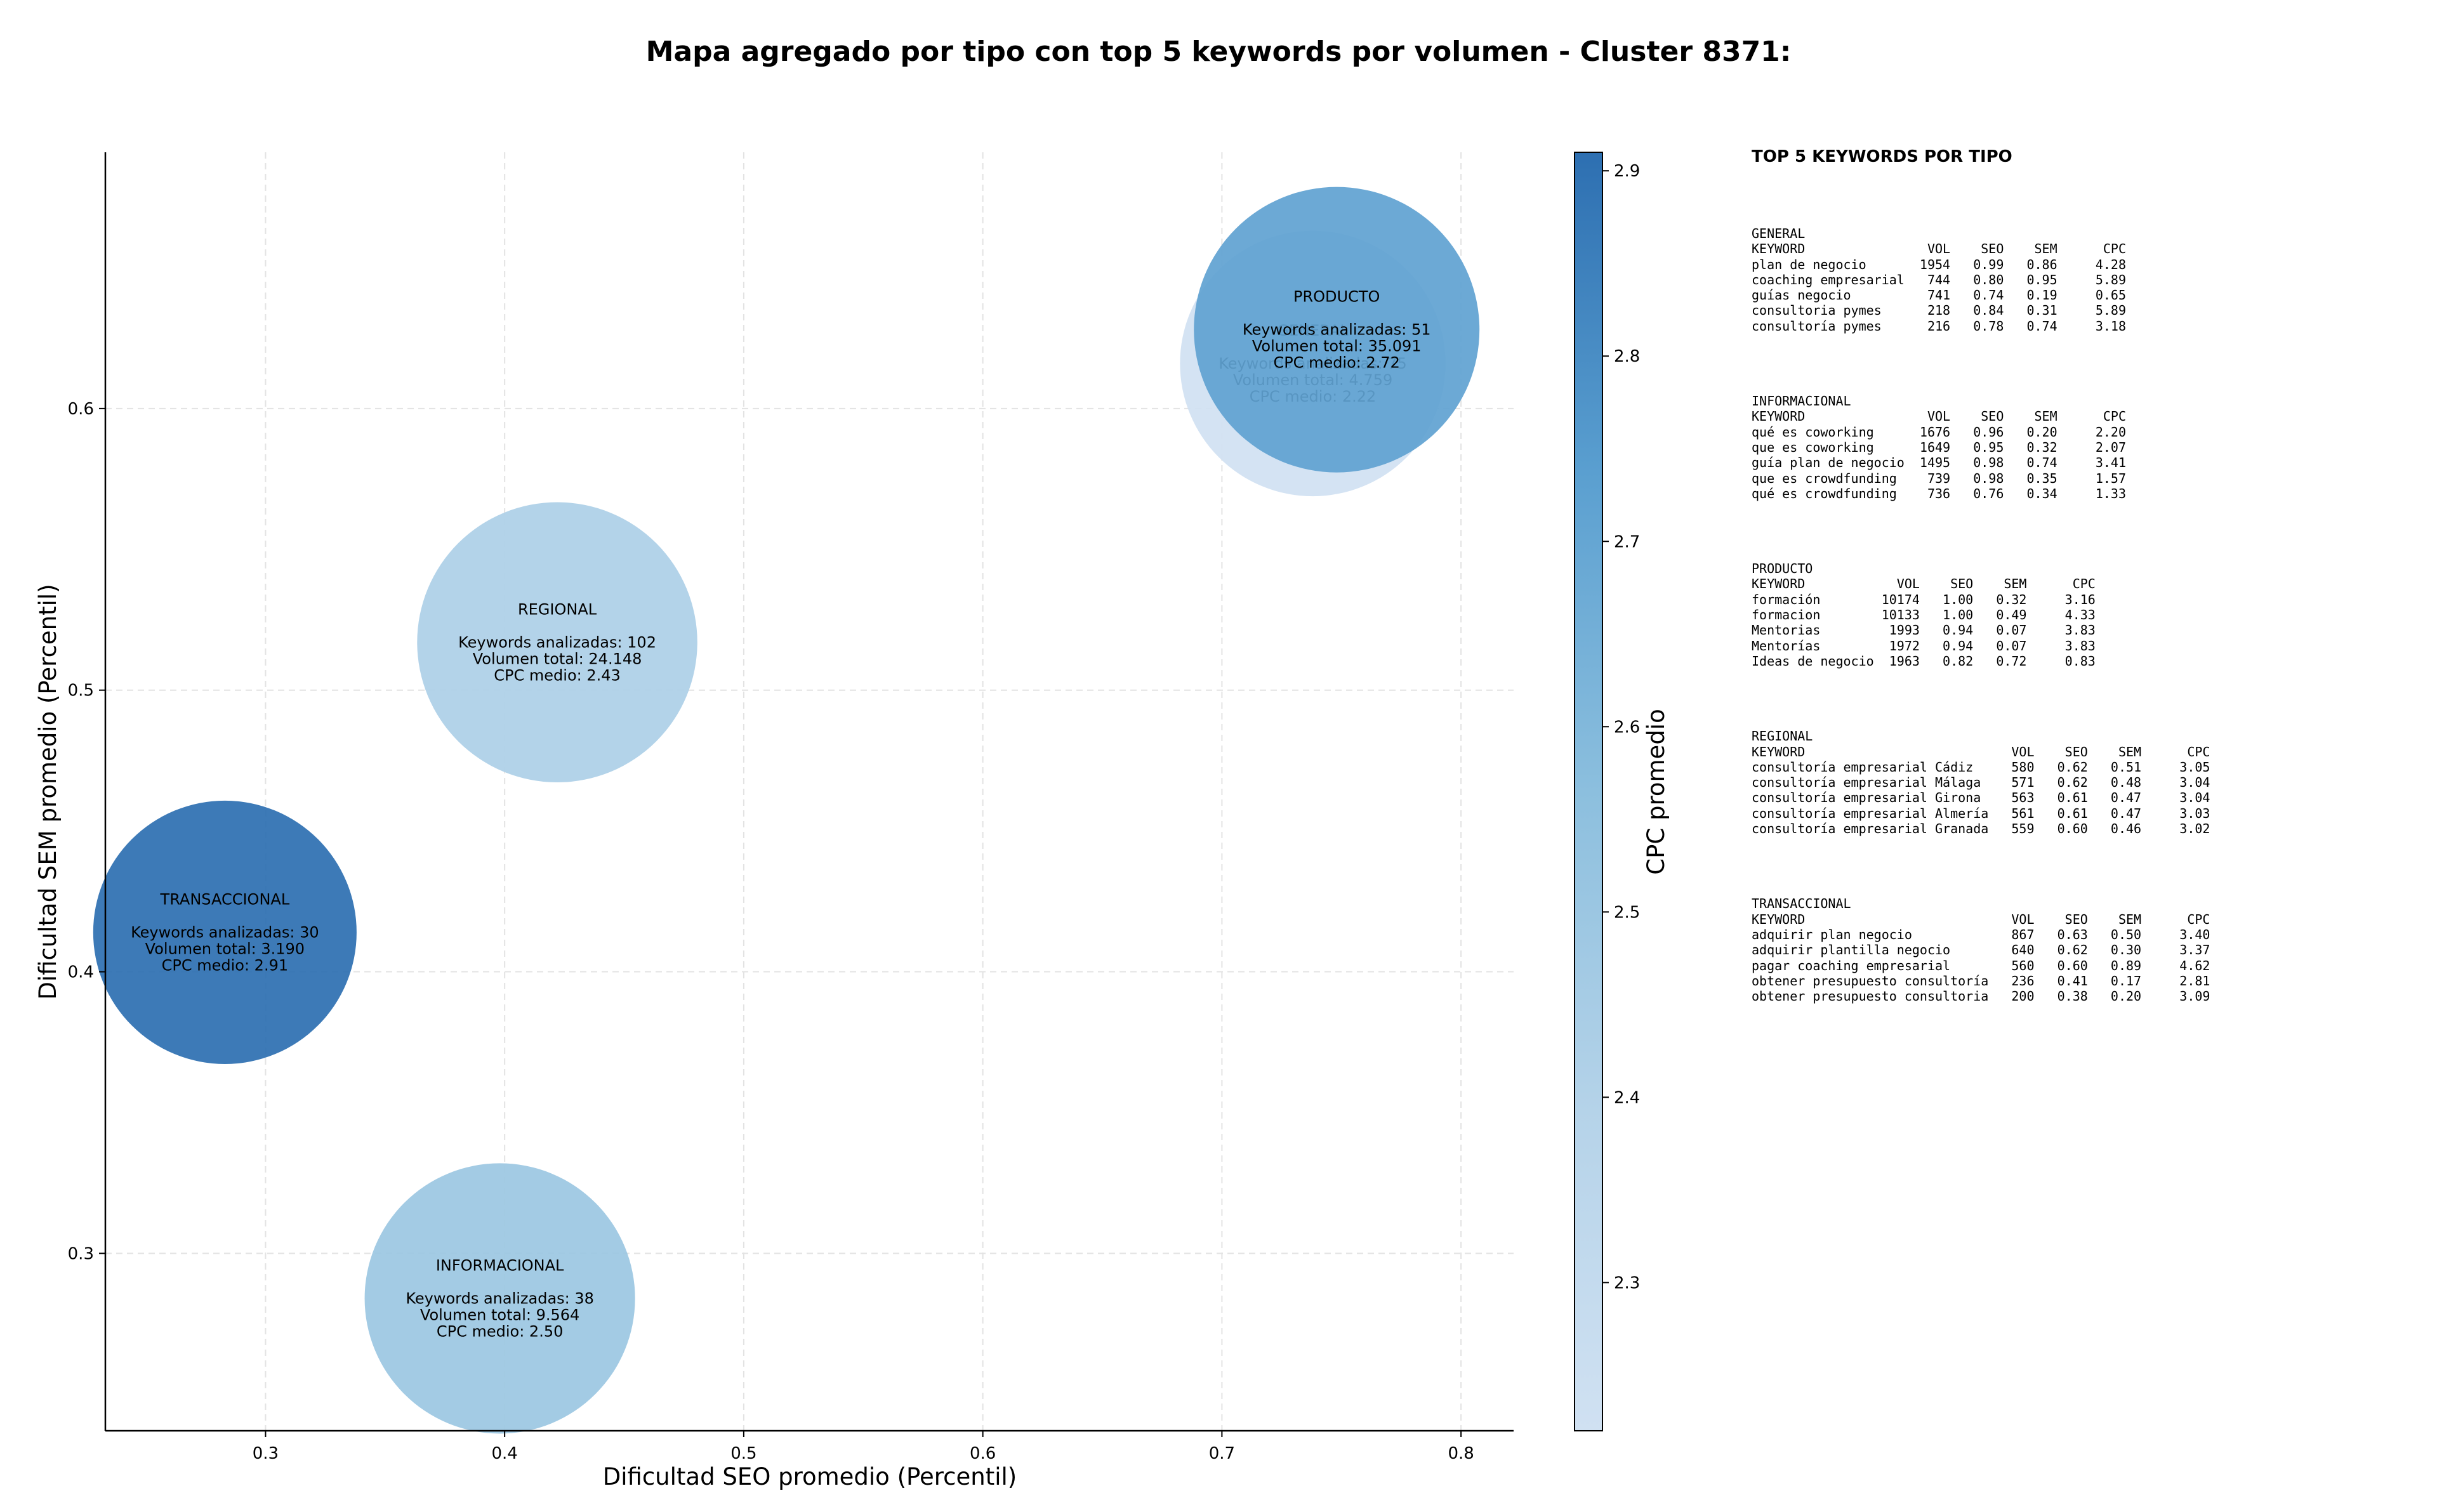  I want to click on x-tick-label: 0.8, so click(1461, 1454).